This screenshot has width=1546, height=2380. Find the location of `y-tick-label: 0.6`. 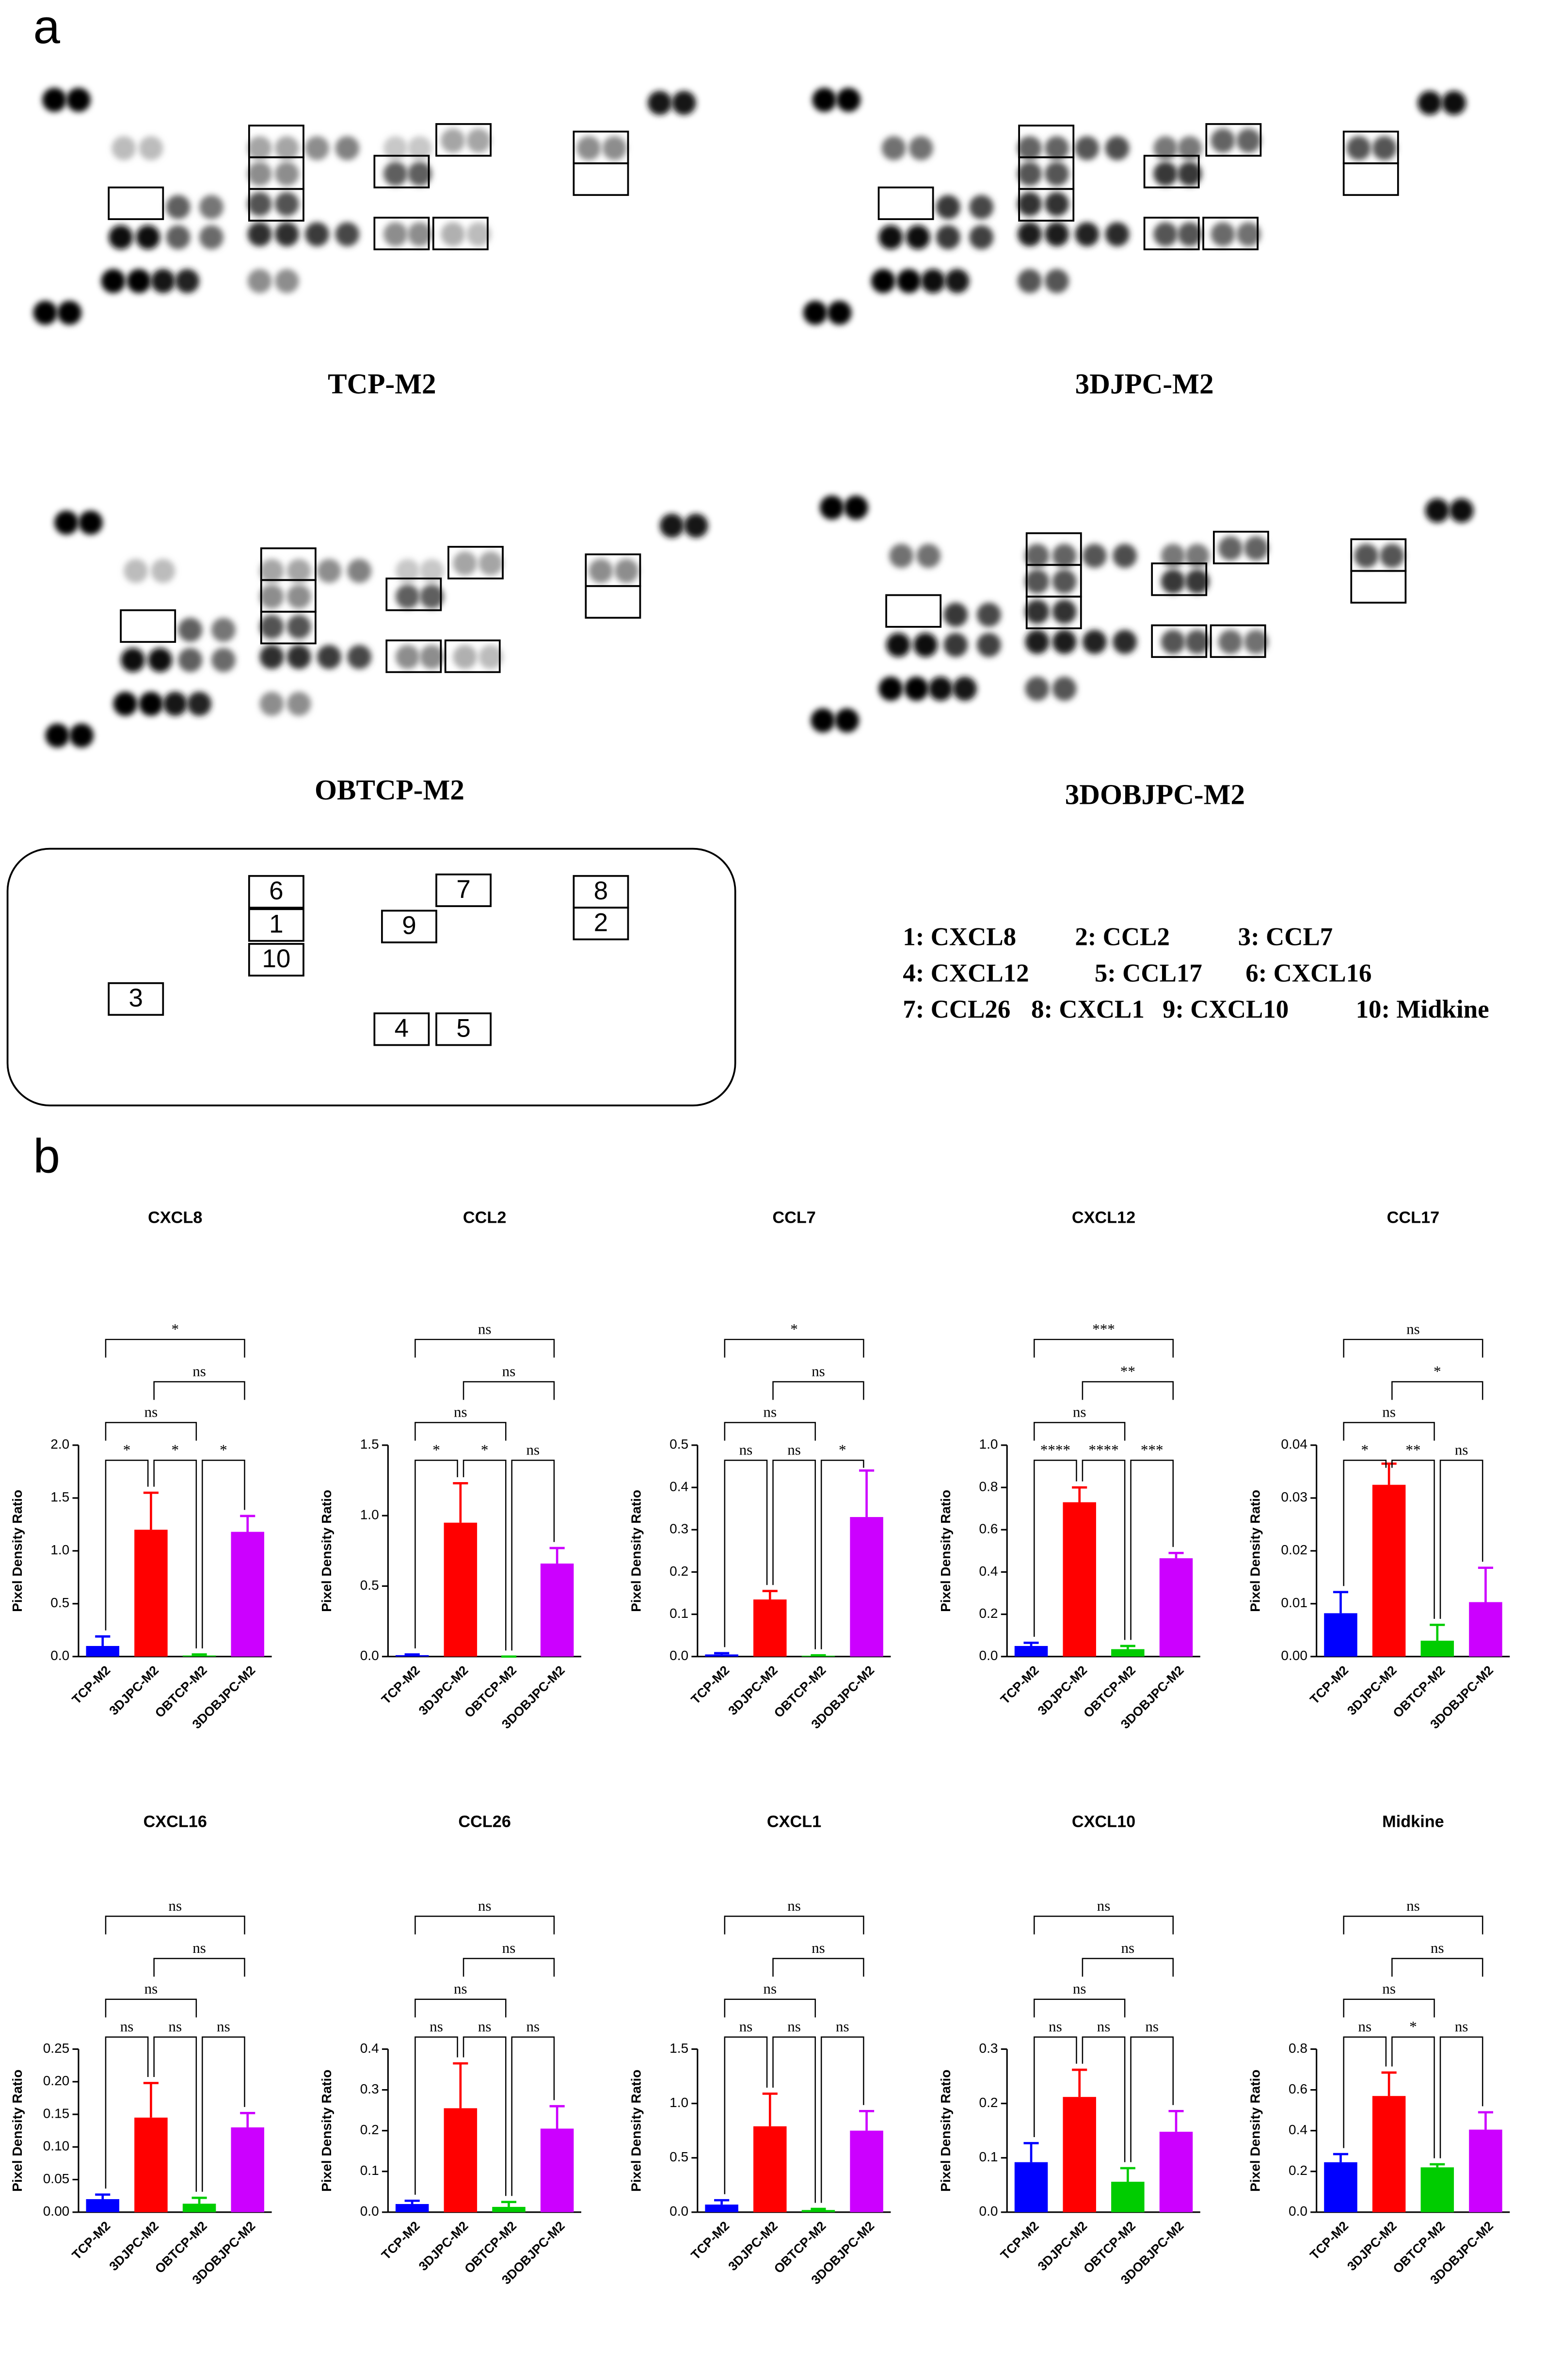

y-tick-label: 0.6 is located at coordinates (1298, 2089).